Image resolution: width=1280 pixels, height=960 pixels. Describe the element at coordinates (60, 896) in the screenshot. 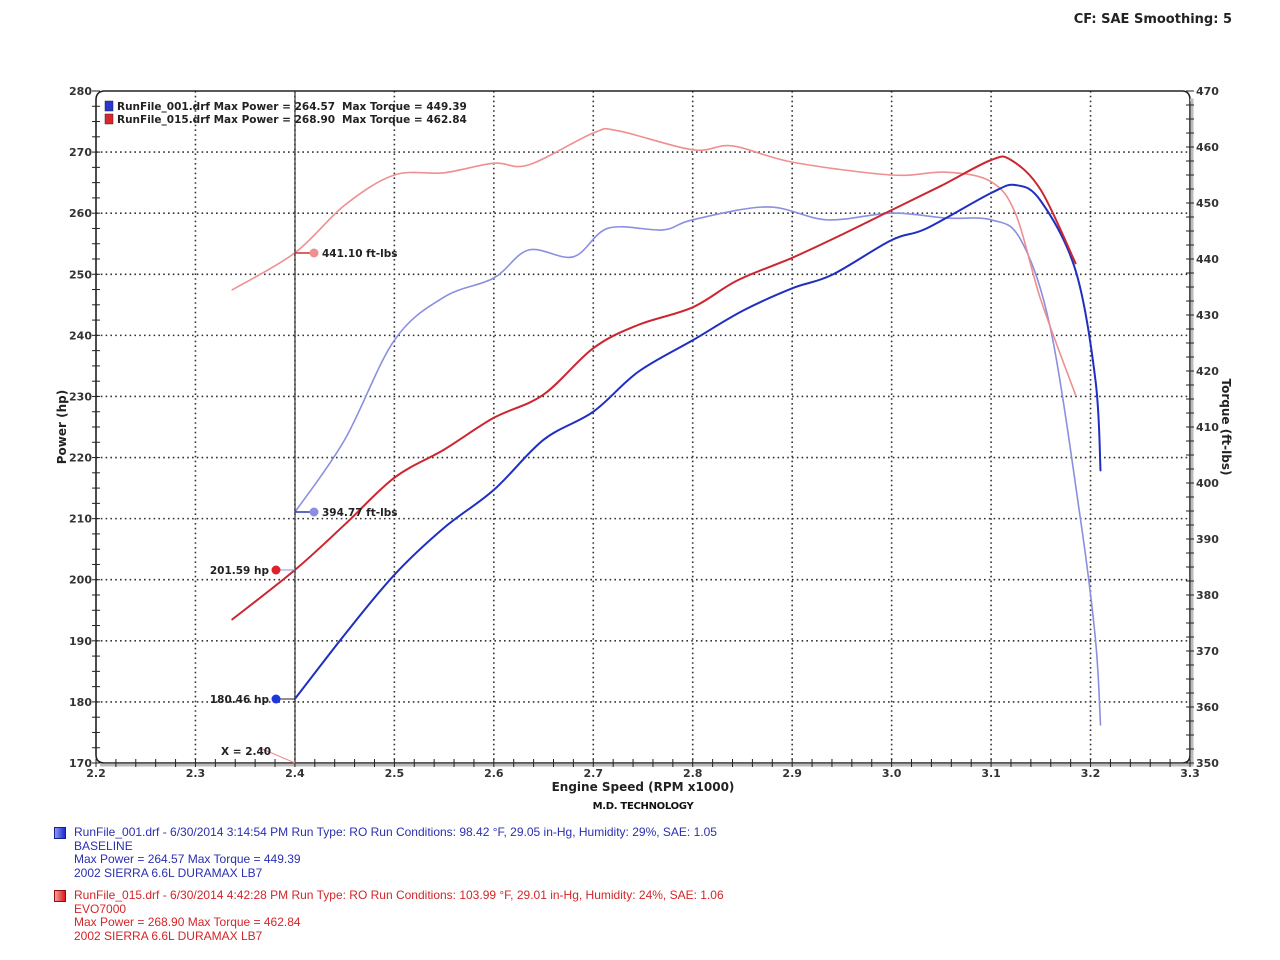

I see `run2-color-swatch` at that location.